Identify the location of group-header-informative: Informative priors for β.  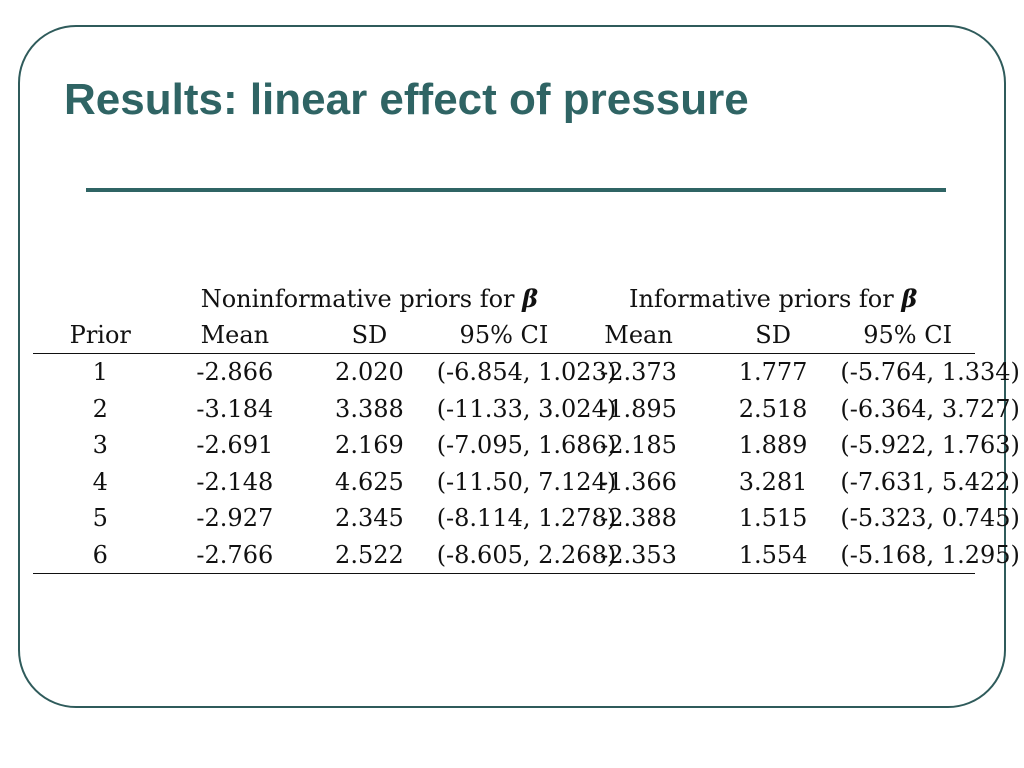
(773, 298).